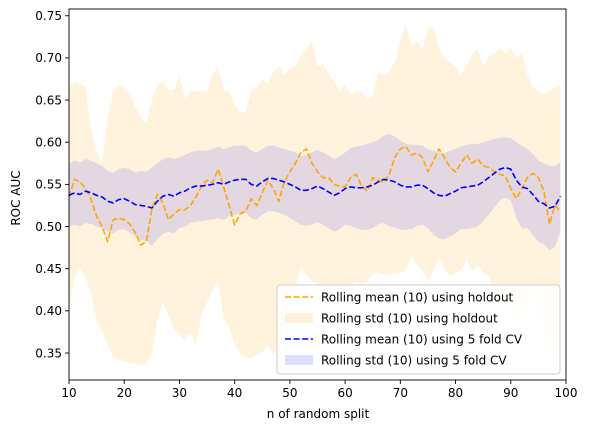 This screenshot has height=432, width=589. I want to click on x-tick-label: 90, so click(510, 393).